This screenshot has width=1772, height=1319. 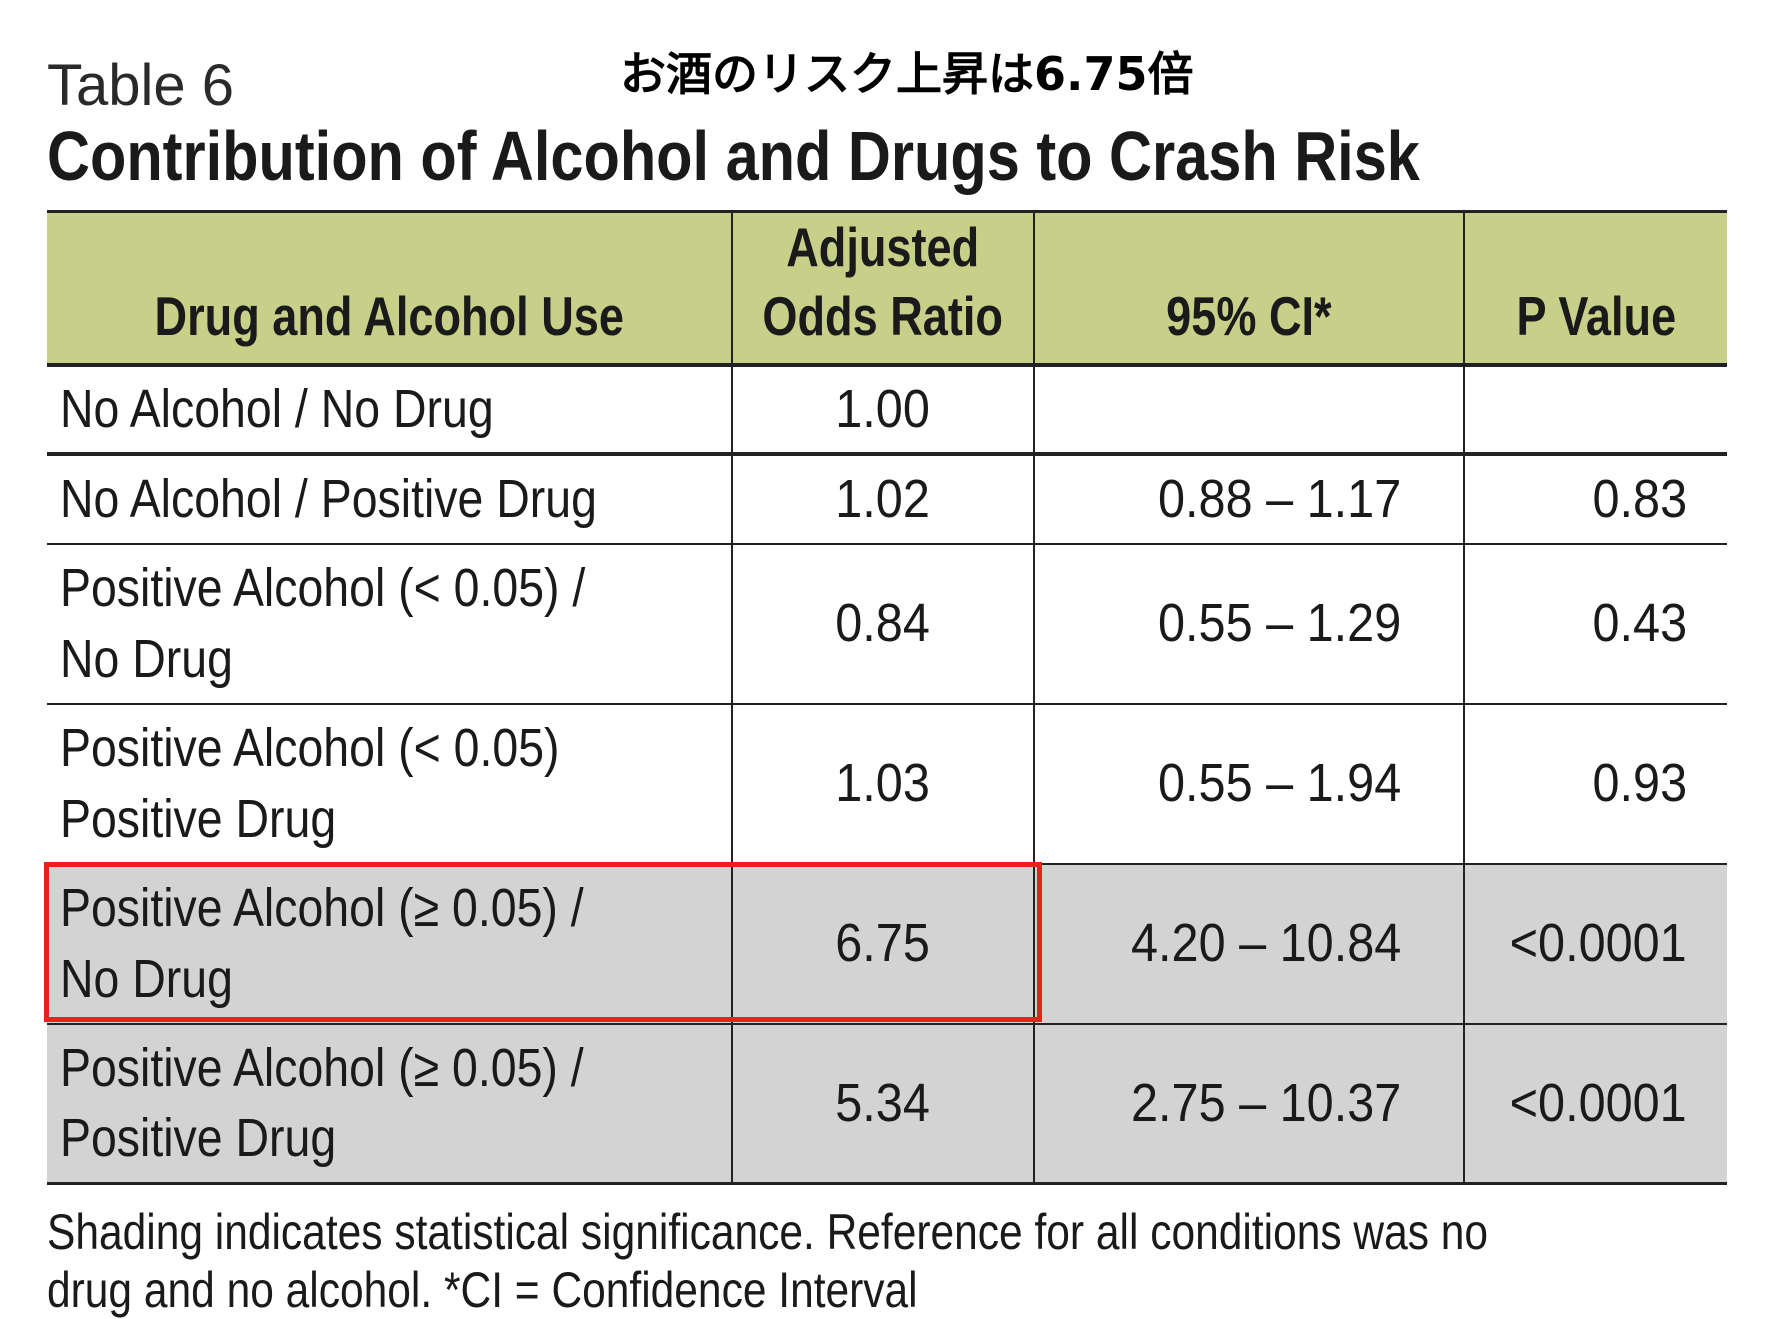 I want to click on odds-ratio-cell: 1.00, so click(x=883, y=410).